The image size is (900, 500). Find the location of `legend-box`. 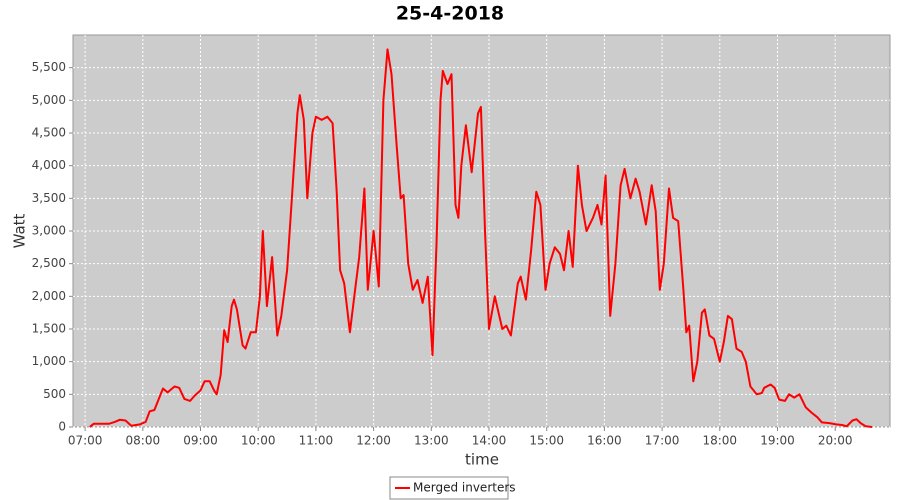

legend-box is located at coordinates (449, 488).